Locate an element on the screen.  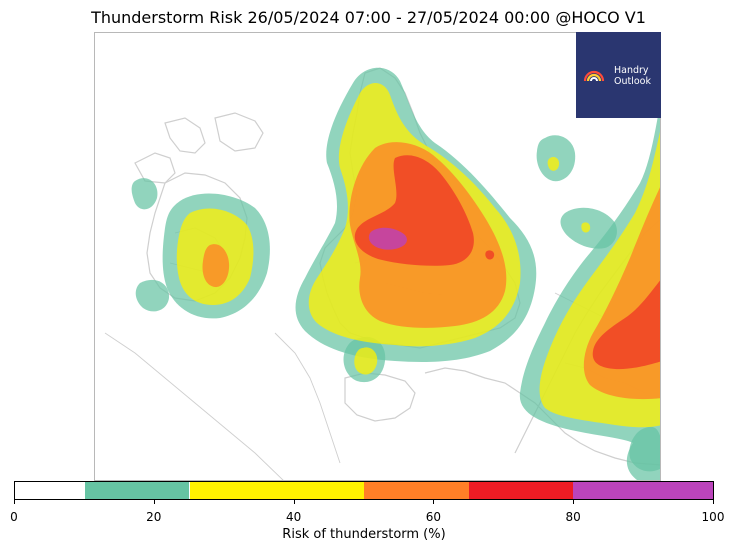
colorbar is located at coordinates (364, 490).